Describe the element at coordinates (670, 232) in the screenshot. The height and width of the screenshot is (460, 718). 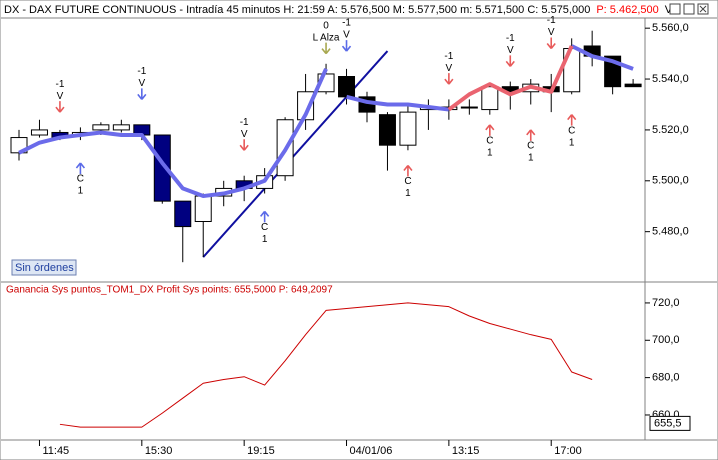
I see `y-tick-label: 5.480,0` at that location.